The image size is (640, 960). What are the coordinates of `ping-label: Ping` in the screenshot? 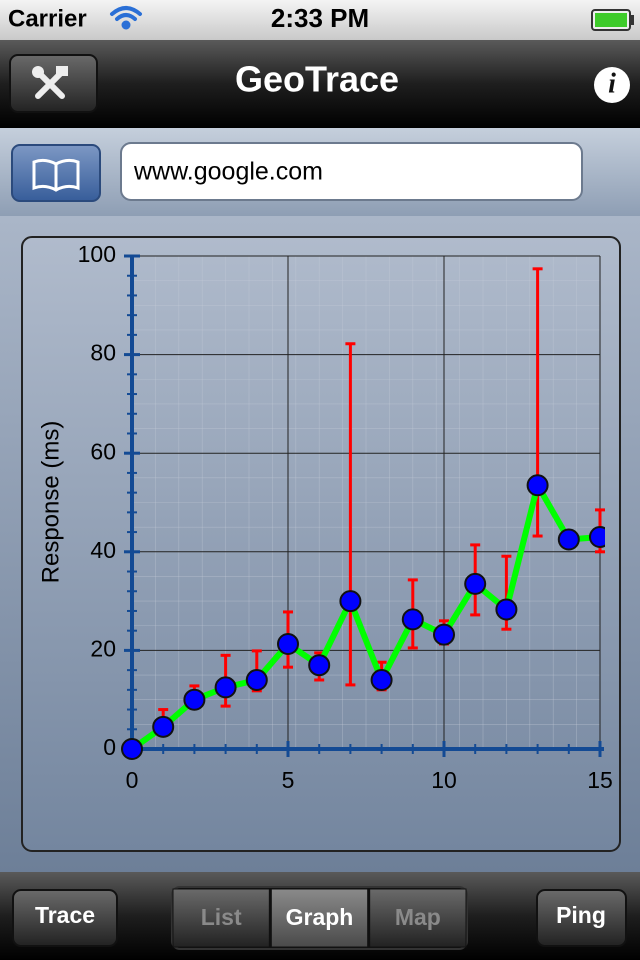 It's located at (581, 915).